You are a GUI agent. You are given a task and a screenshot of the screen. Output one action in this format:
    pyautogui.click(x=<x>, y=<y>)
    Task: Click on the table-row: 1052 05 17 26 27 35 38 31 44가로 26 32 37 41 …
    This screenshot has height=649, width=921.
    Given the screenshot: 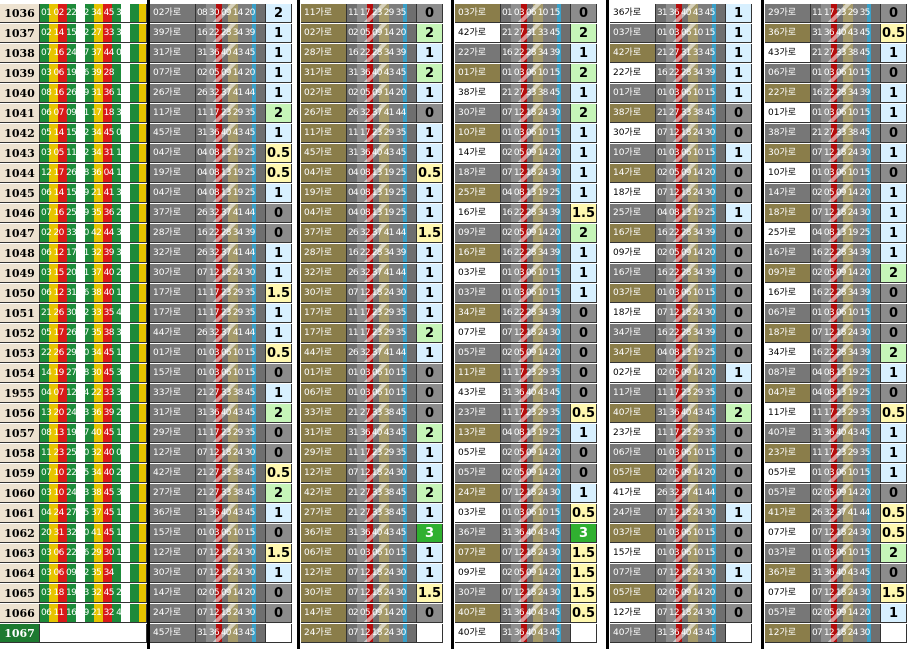 What is the action you would take?
    pyautogui.click(x=460, y=333)
    